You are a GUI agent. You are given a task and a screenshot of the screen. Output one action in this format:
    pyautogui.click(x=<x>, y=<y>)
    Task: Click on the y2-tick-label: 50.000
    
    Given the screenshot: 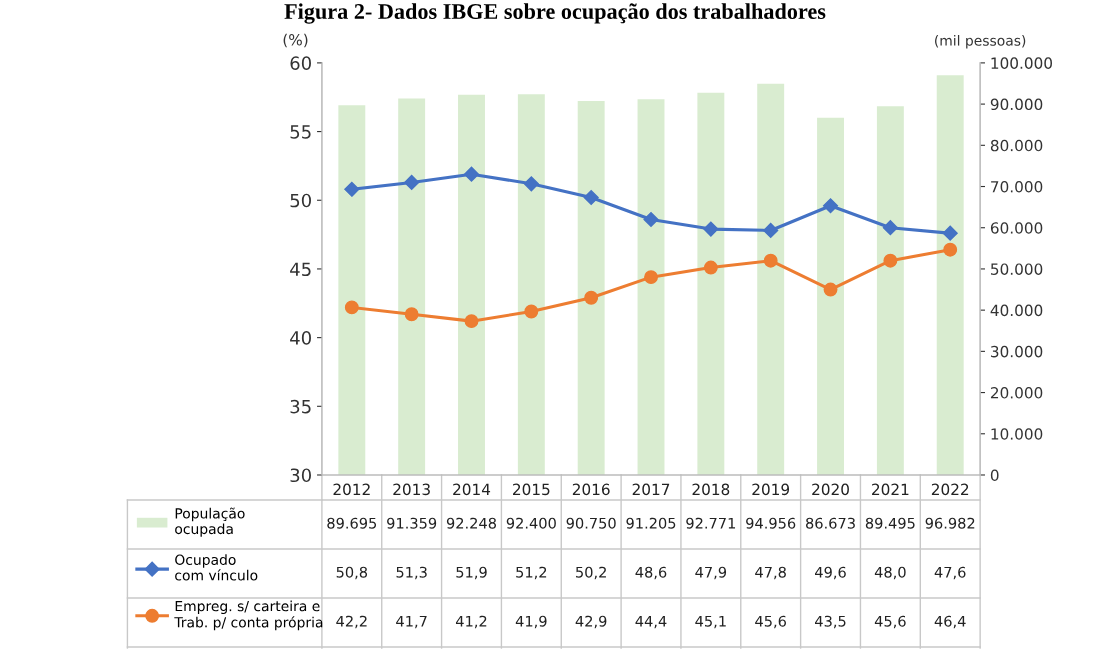 What is the action you would take?
    pyautogui.click(x=1017, y=269)
    